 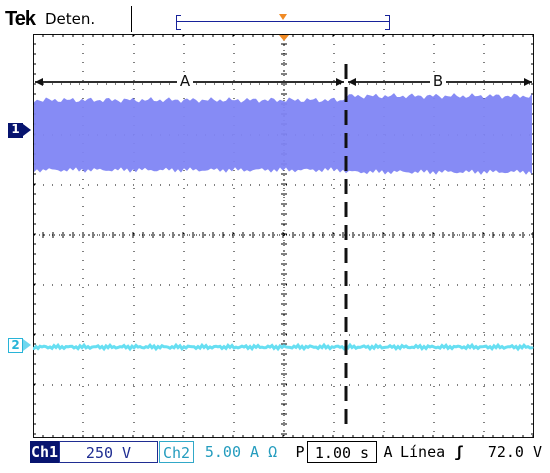 What do you see at coordinates (27, 345) in the screenshot?
I see `channel-2-arrow-icon` at bounding box center [27, 345].